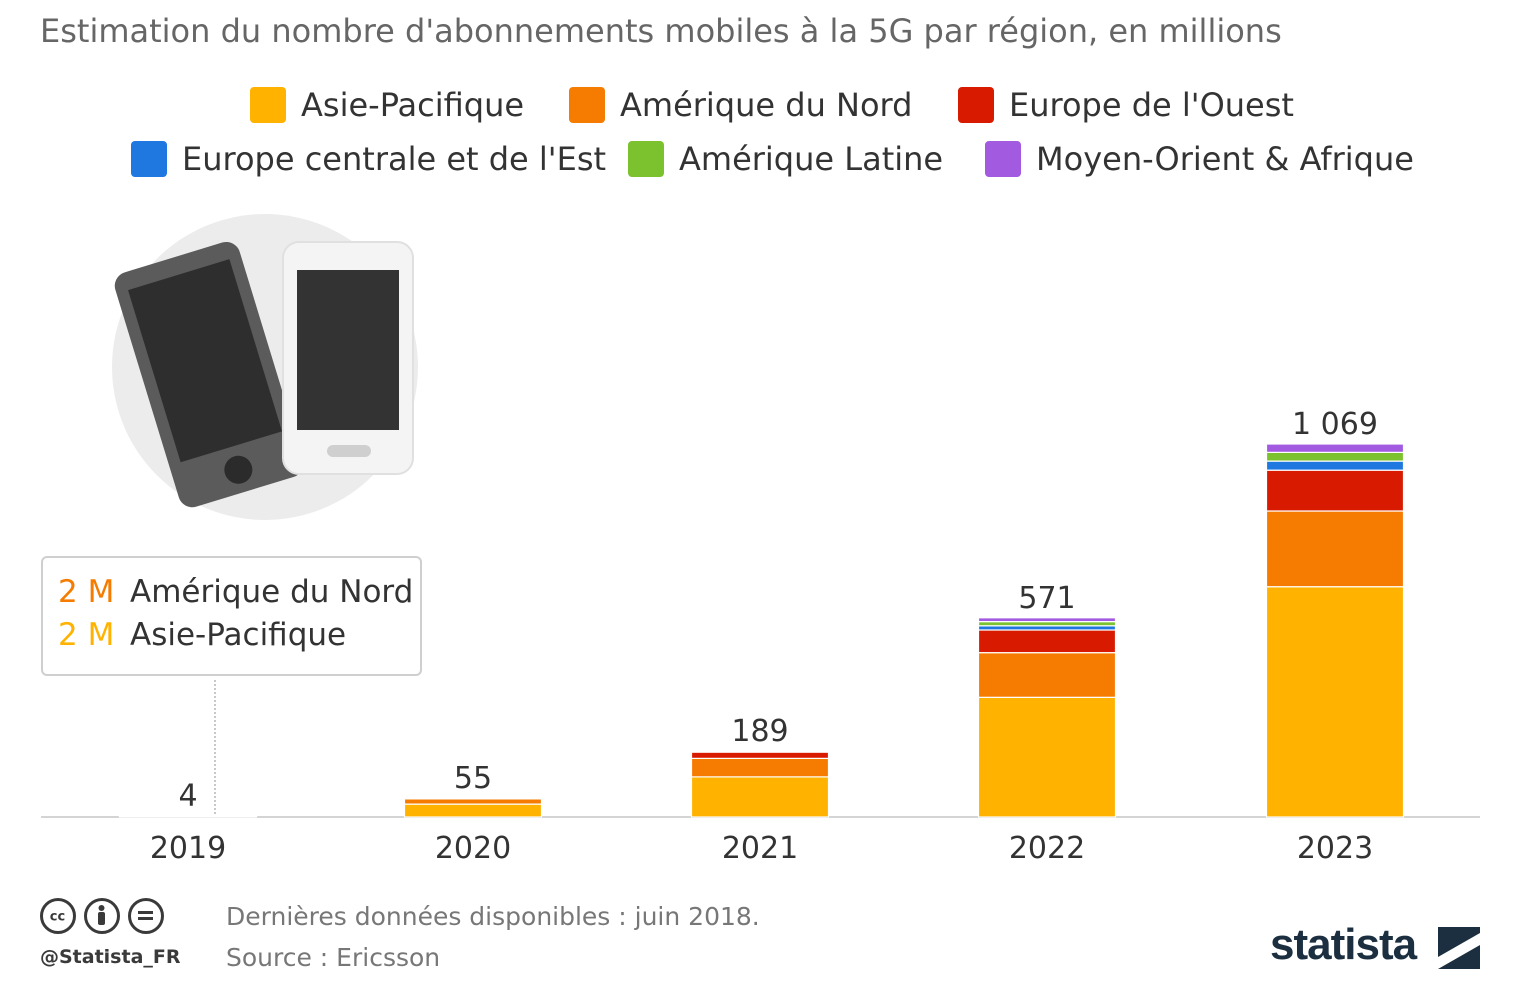 This screenshot has width=1520, height=994. I want to click on legend-label: Moyen-Orient & Afrique, so click(1225, 159).